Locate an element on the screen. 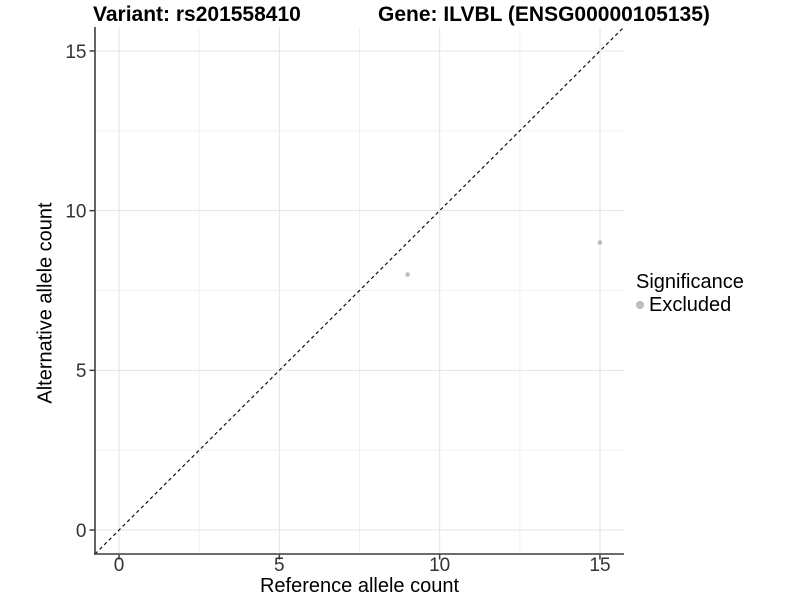 The width and height of the screenshot is (800, 600). y-tick-label: 0 is located at coordinates (81, 531).